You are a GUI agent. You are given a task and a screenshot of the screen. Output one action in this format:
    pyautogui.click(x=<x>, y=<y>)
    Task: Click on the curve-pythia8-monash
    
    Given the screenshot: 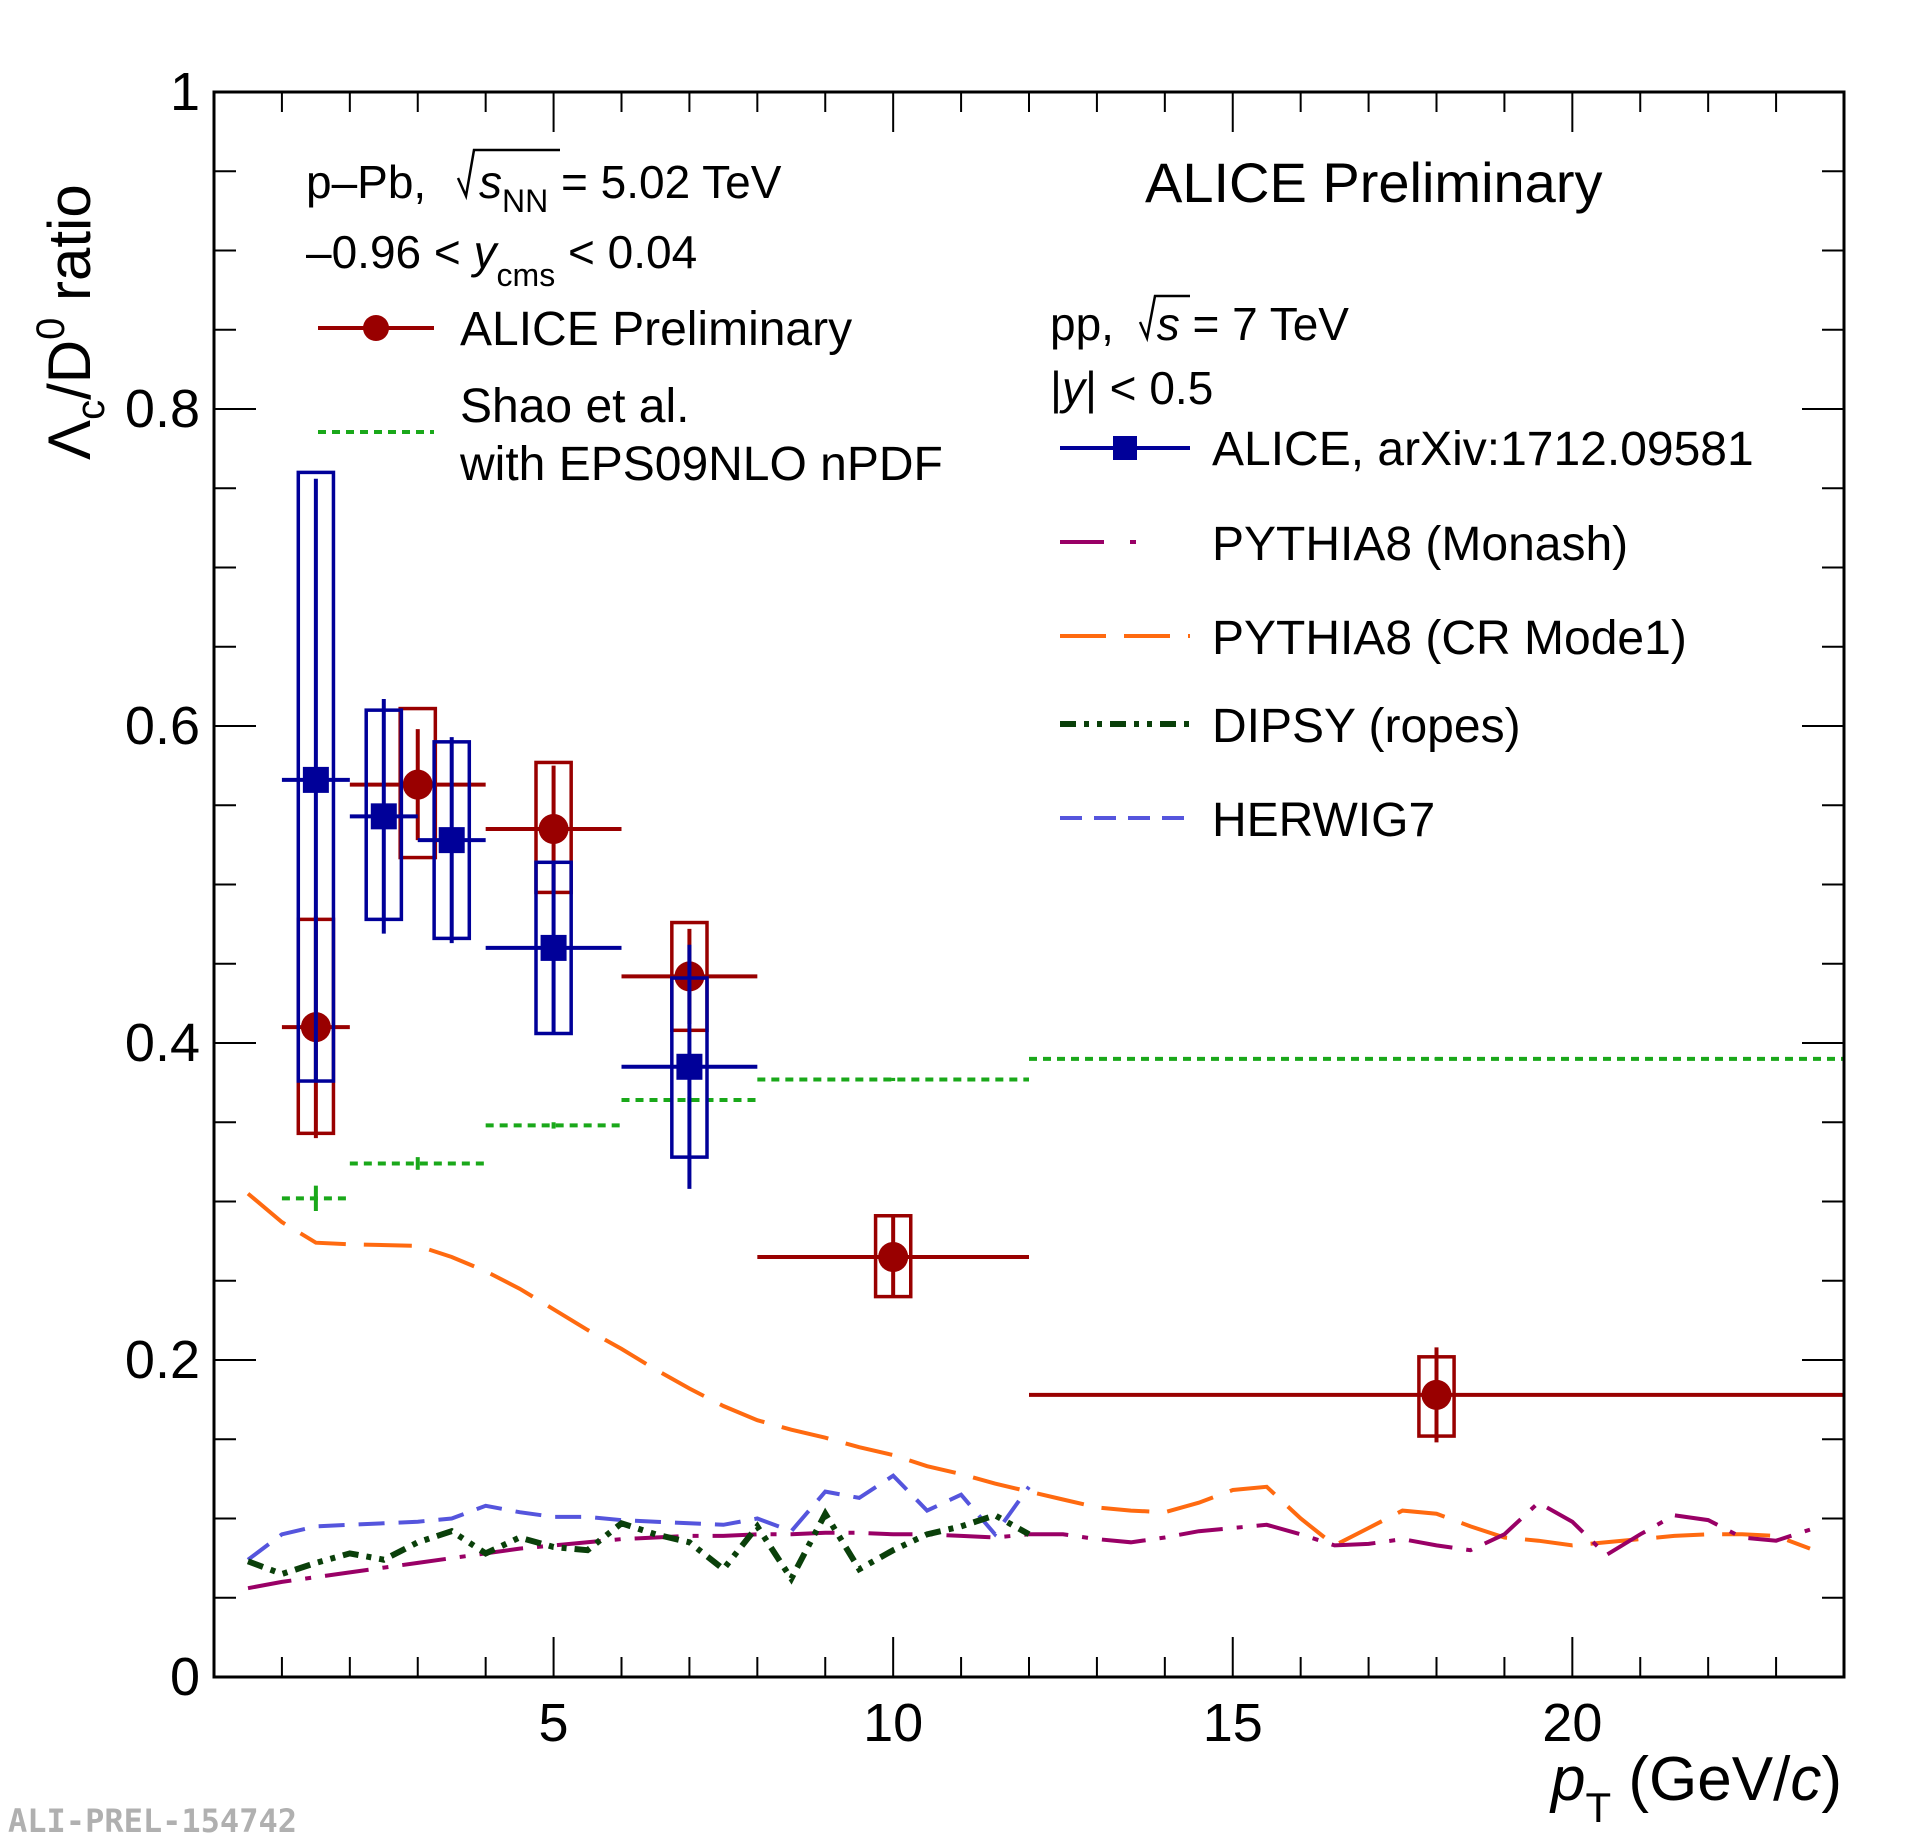 What is the action you would take?
    pyautogui.click(x=1029, y=1545)
    